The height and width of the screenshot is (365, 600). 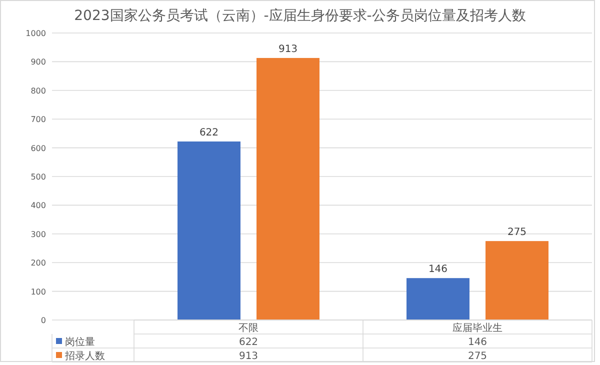 What do you see at coordinates (38, 91) in the screenshot?
I see `y-tick-label: 800` at bounding box center [38, 91].